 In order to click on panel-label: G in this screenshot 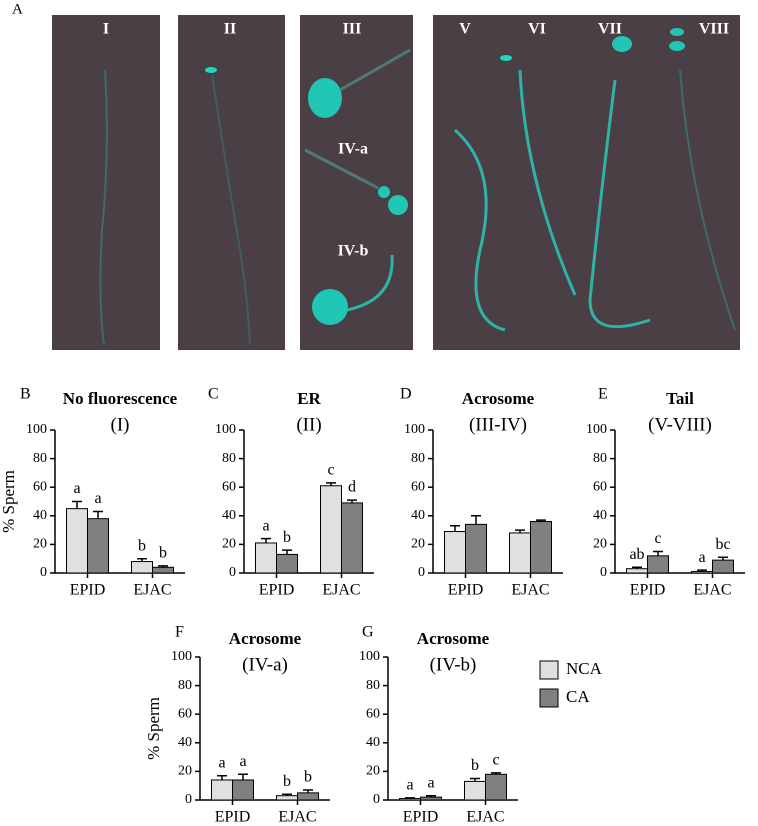, I will do `click(368, 632)`.